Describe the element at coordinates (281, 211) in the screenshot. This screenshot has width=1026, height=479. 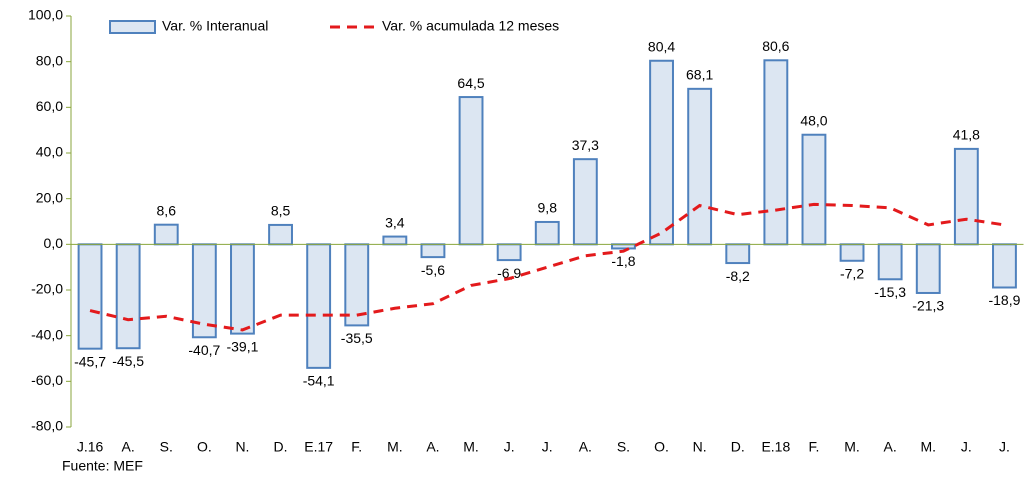
I see `value-label: 8,5` at that location.